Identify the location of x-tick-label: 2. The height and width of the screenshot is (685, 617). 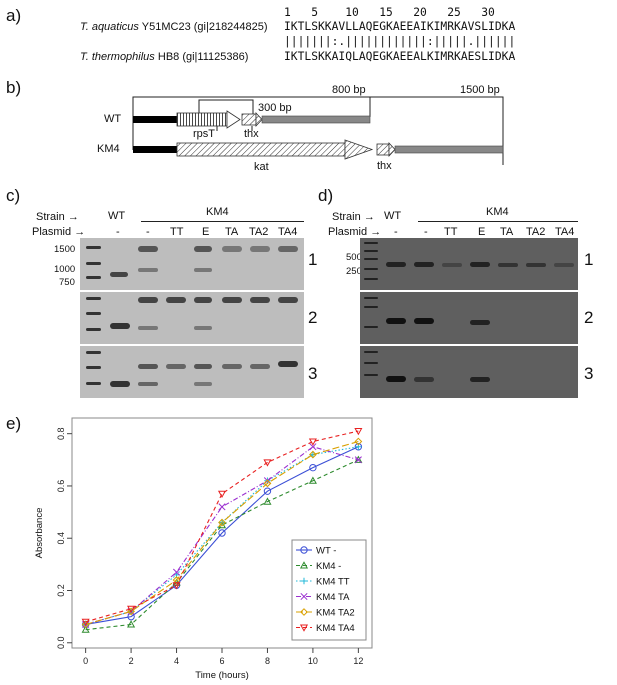
(131, 661).